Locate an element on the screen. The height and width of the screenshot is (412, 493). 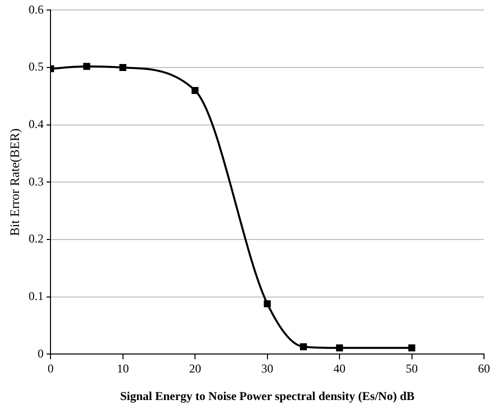
y-tick-label: 0 is located at coordinates (41, 353).